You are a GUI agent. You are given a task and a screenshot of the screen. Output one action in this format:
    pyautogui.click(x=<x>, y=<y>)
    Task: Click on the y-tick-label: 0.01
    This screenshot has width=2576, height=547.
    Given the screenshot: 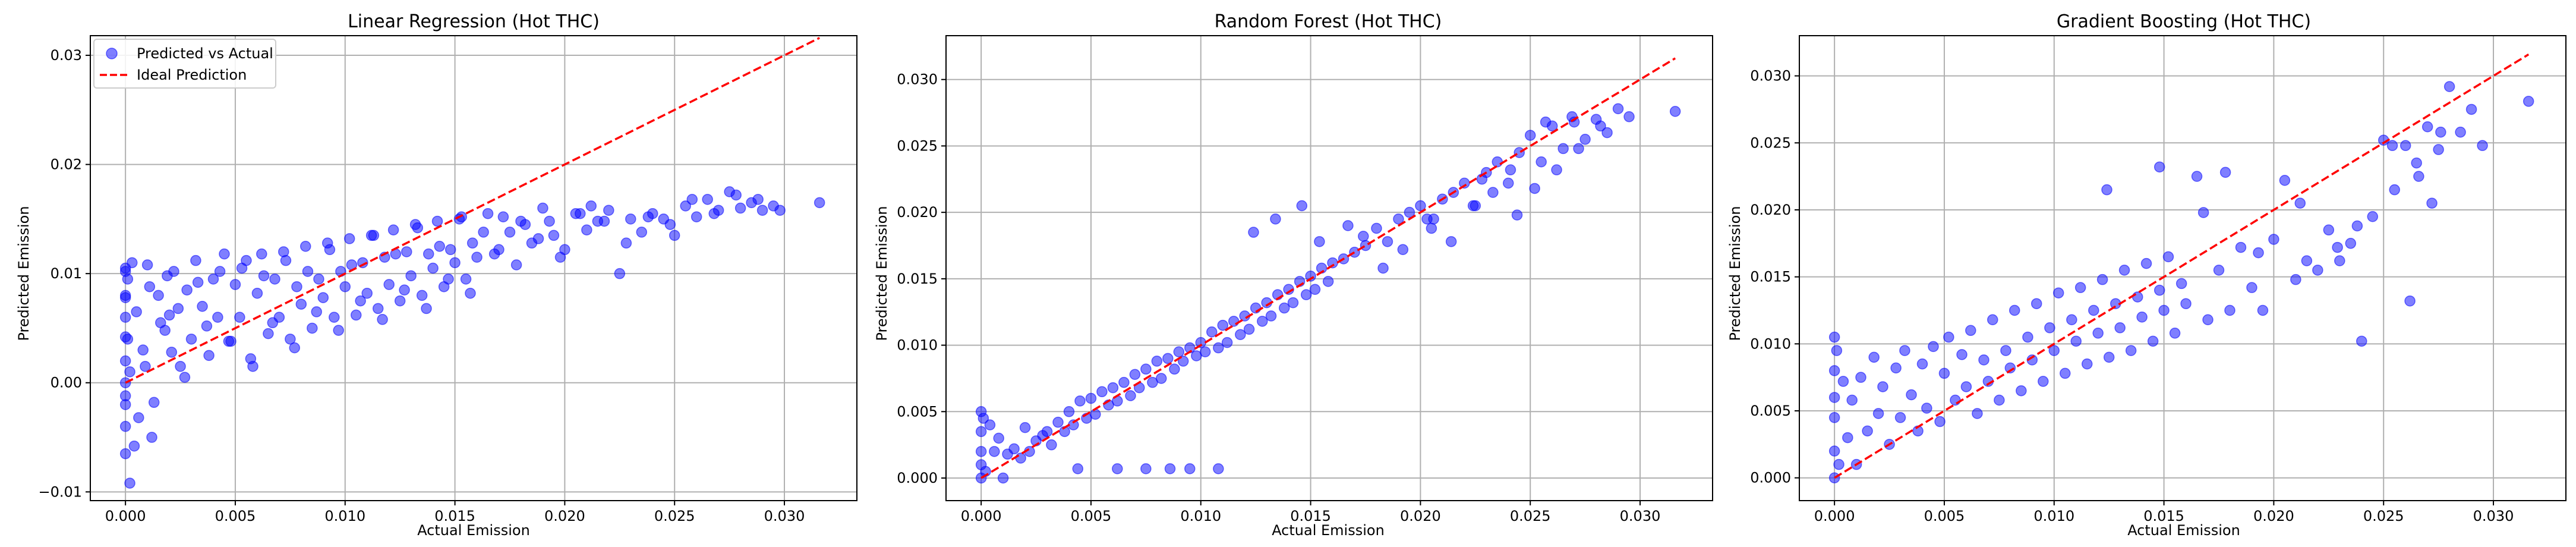 What is the action you would take?
    pyautogui.click(x=67, y=273)
    